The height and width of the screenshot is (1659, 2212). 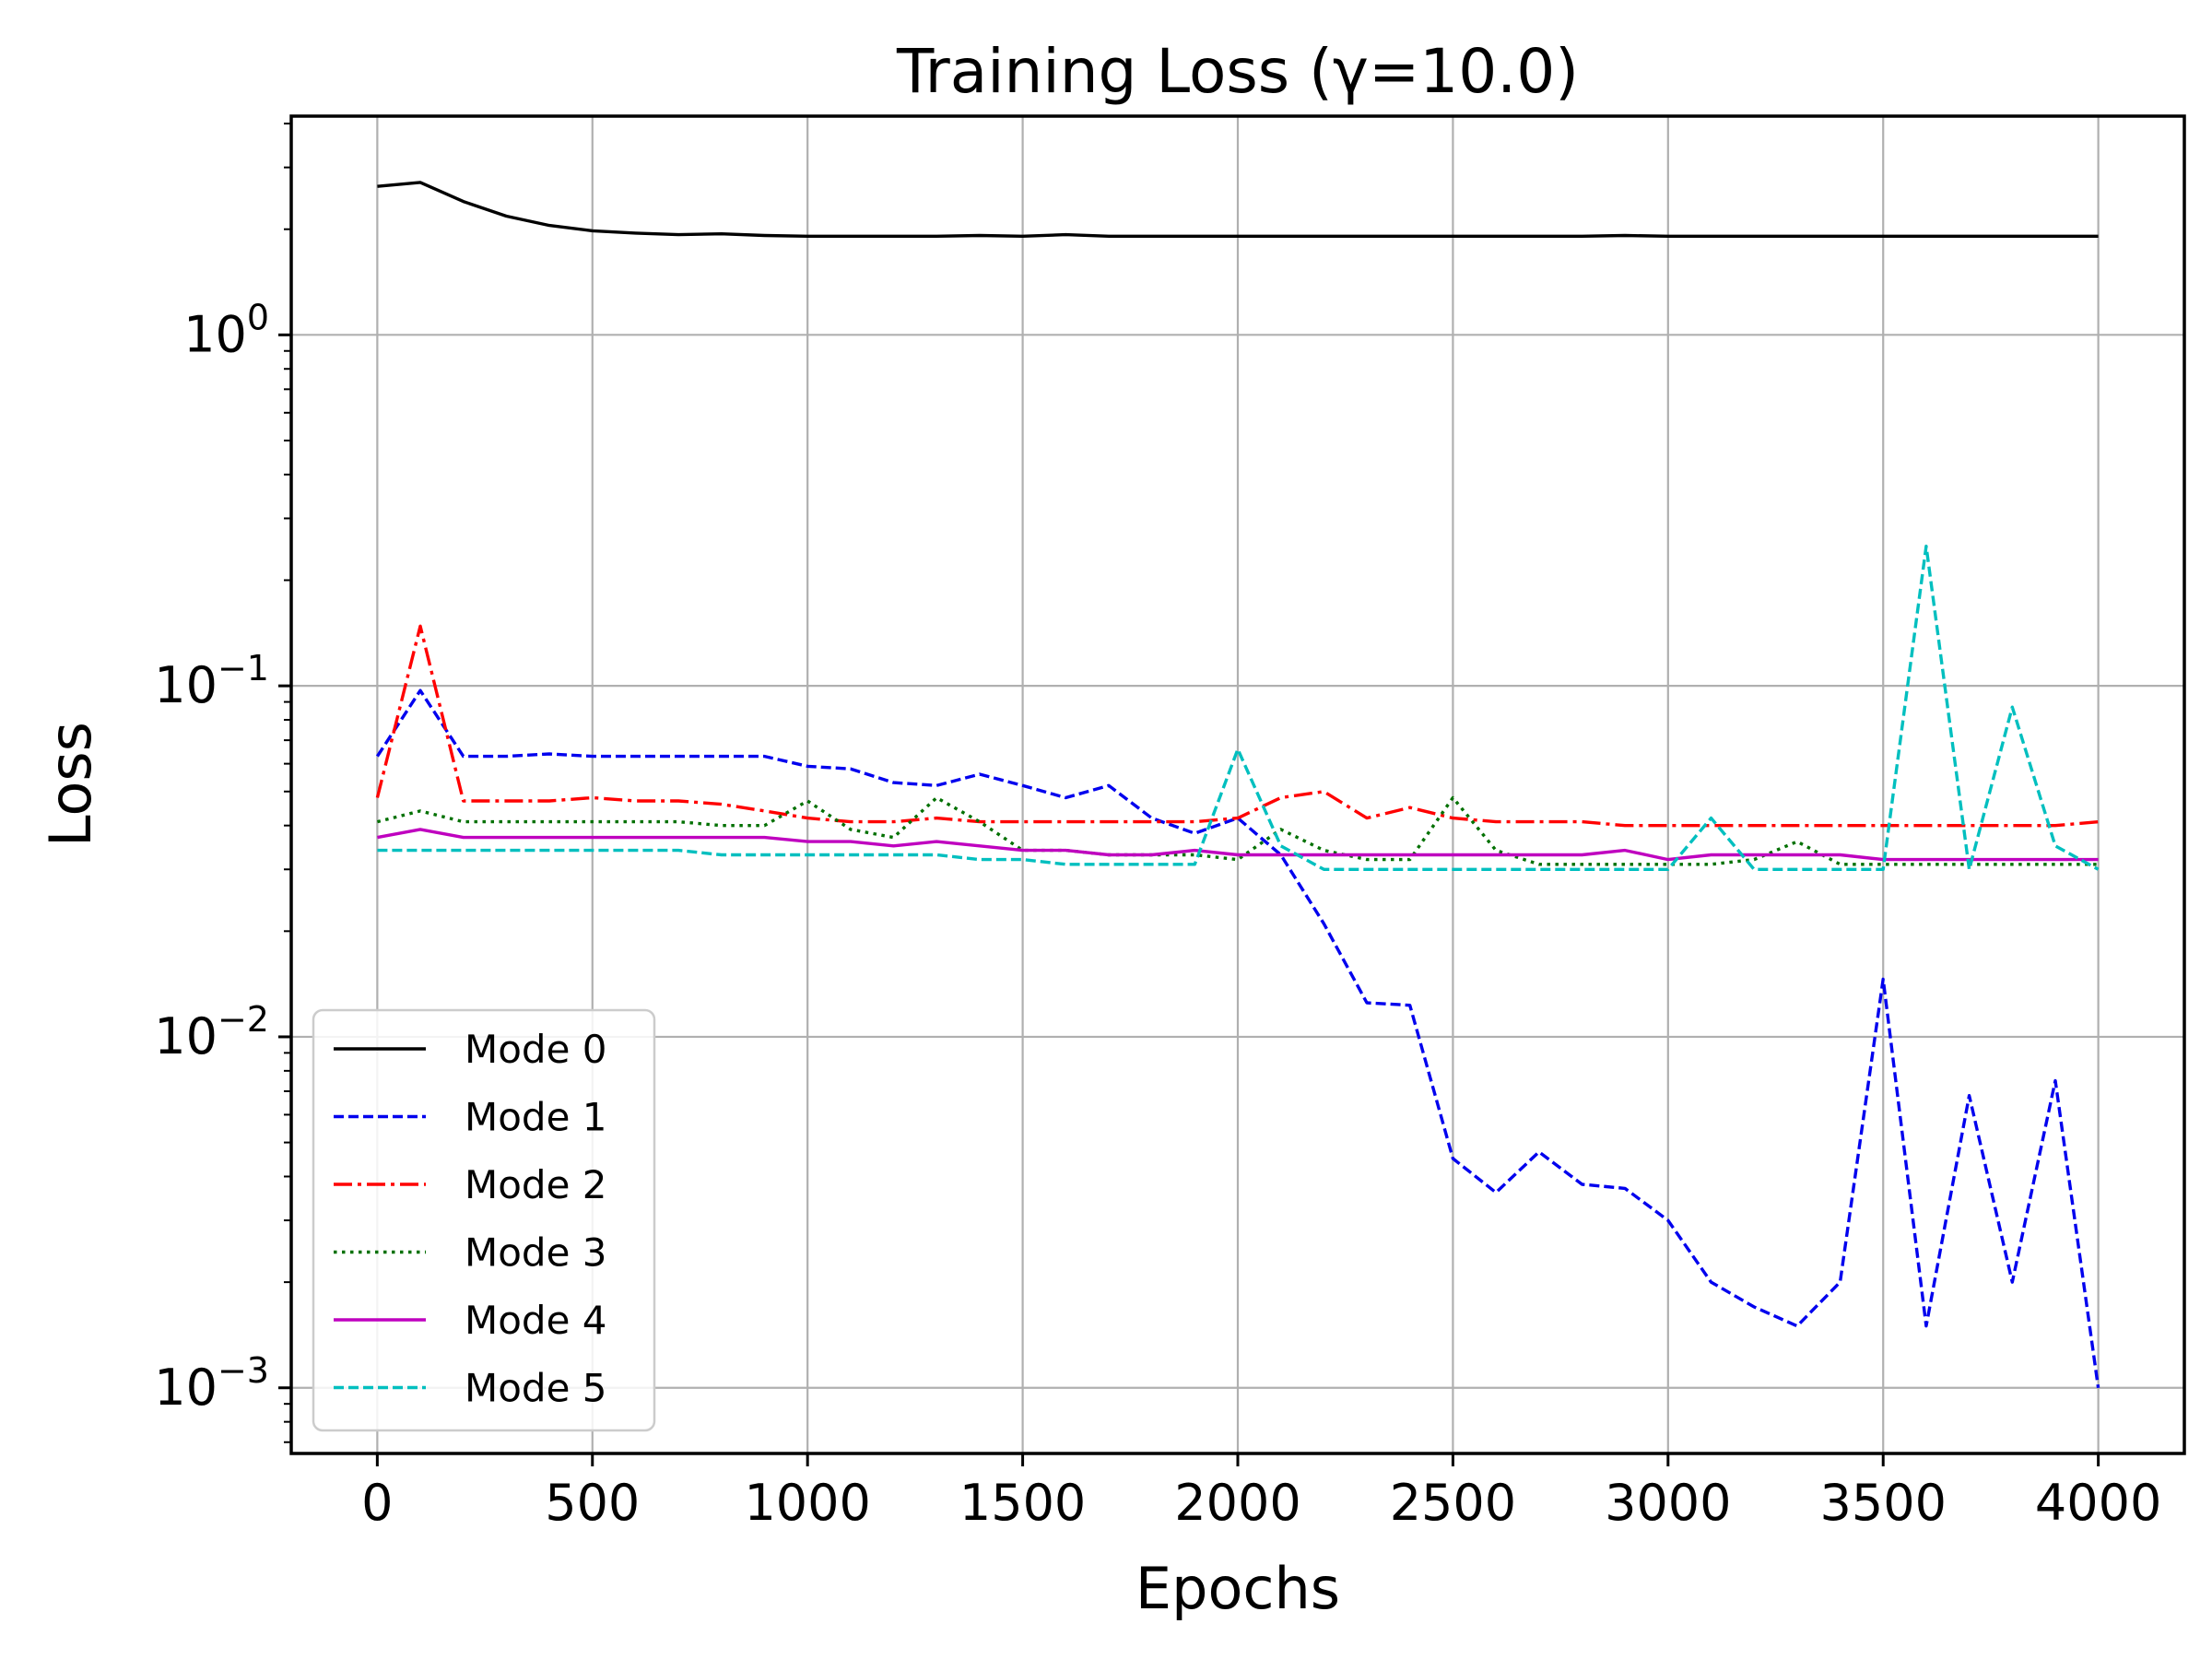 I want to click on legend-label-mode-2: Mode 2, so click(x=536, y=1184).